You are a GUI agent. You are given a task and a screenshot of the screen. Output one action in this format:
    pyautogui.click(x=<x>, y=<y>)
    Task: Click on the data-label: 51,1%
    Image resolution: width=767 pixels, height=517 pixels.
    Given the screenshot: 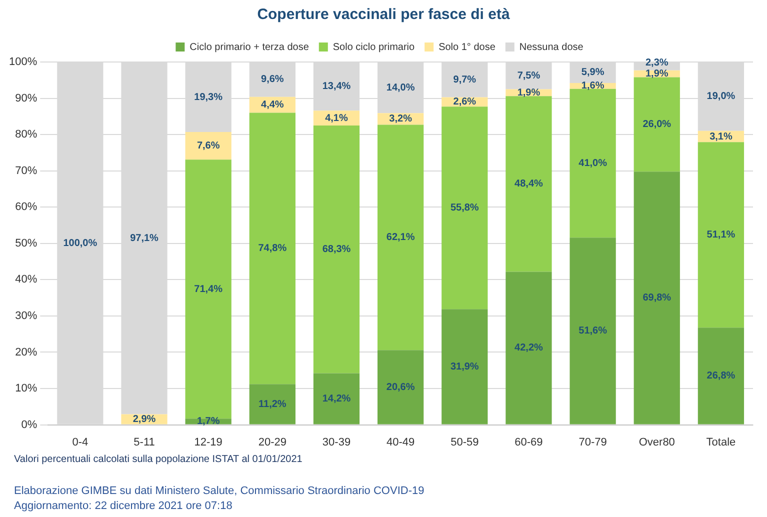 What is the action you would take?
    pyautogui.click(x=721, y=235)
    